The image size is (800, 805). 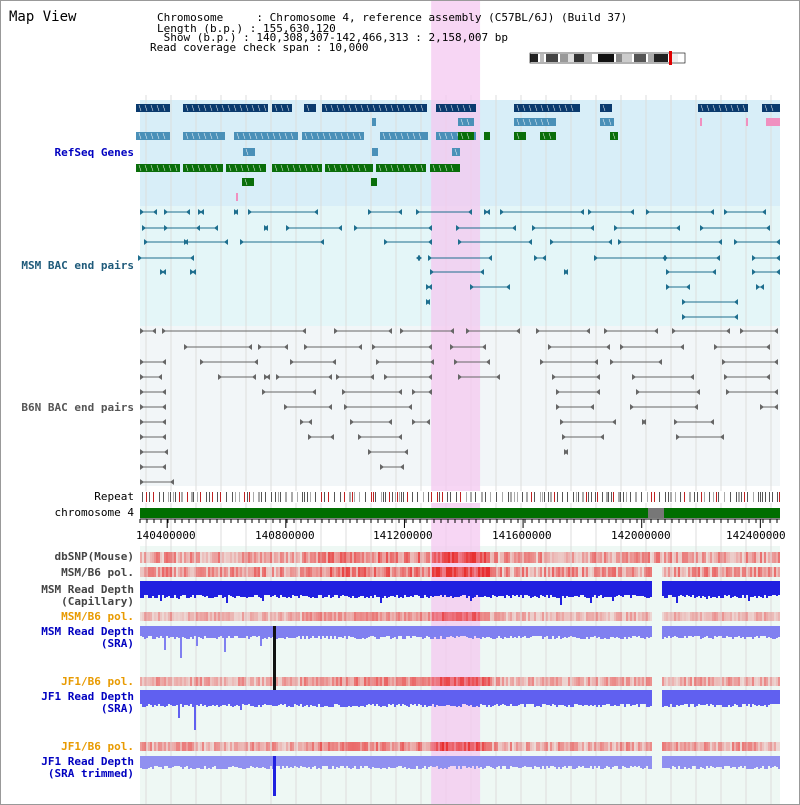 What do you see at coordinates (641, 535) in the screenshot?
I see `axis-tick-label: 142000000` at bounding box center [641, 535].